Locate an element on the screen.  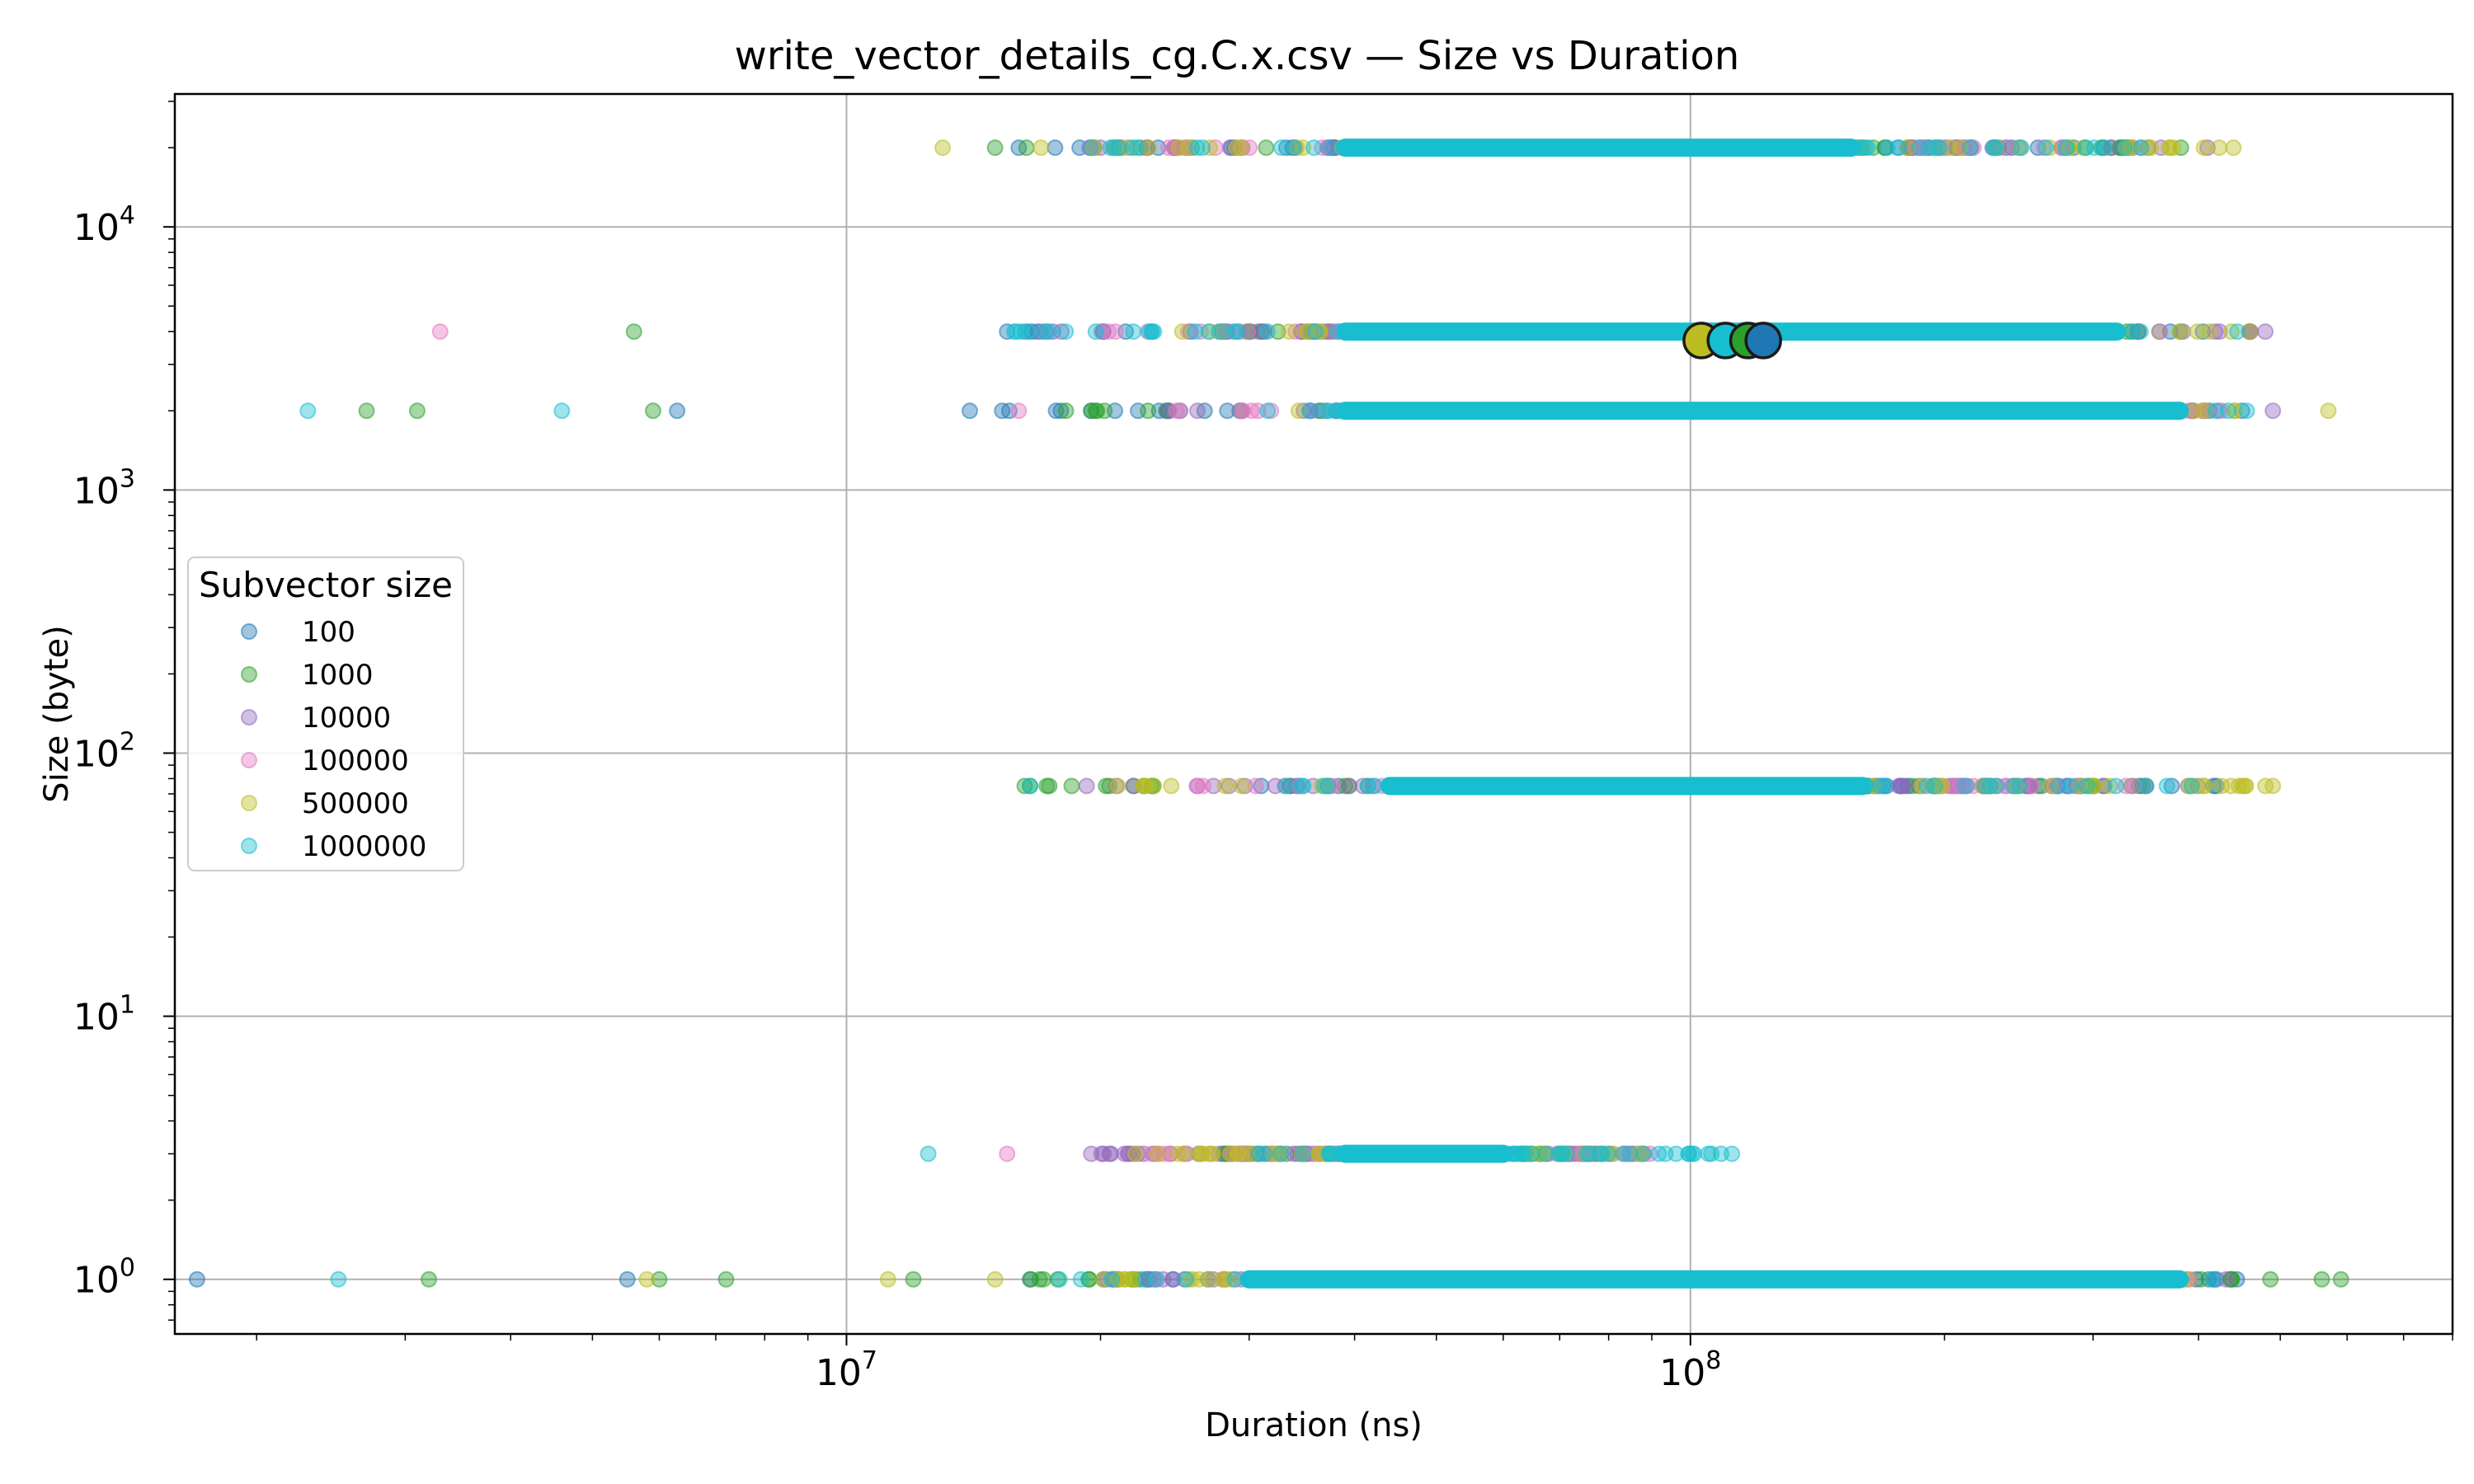
y-tick-label: 101 is located at coordinates (104, 1015).